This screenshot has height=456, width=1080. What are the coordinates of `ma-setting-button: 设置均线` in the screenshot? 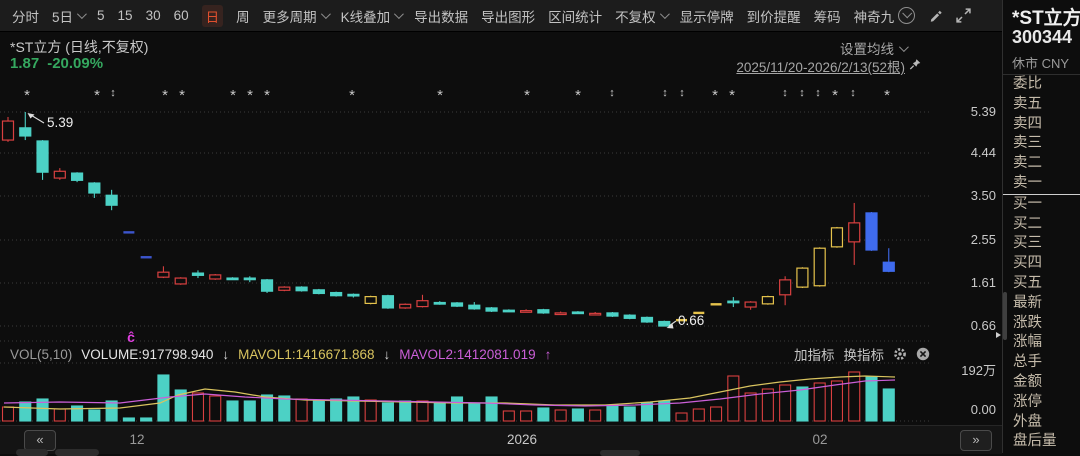 It's located at (874, 48).